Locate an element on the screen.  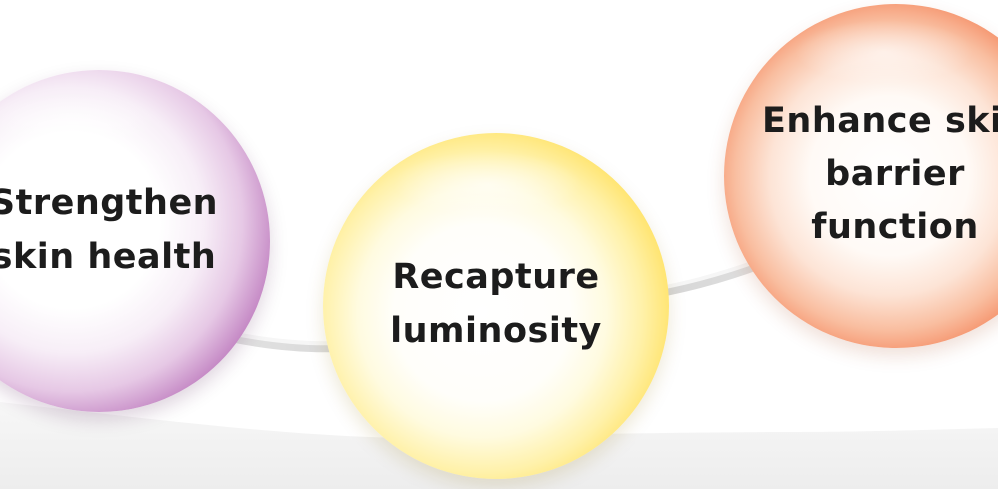
orb-label: Recapture luminosity is located at coordinates (496, 304).